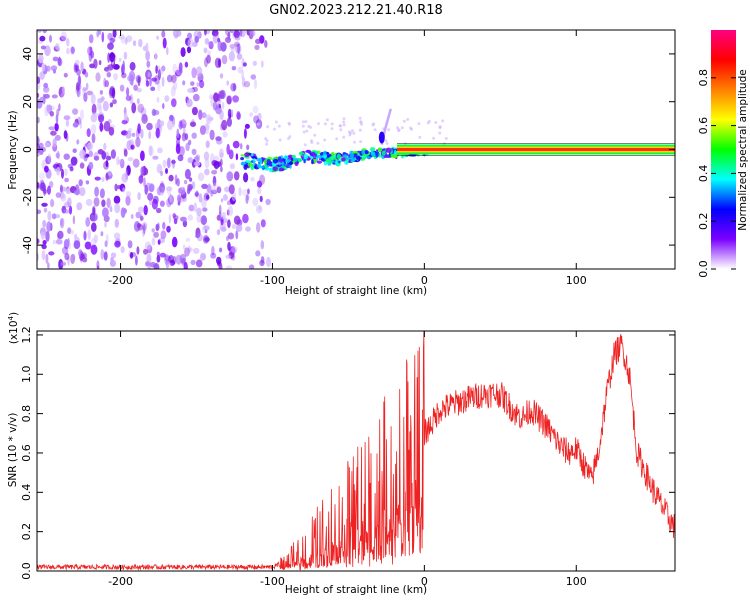  I want to click on colorbar-gradient, so click(723, 149).